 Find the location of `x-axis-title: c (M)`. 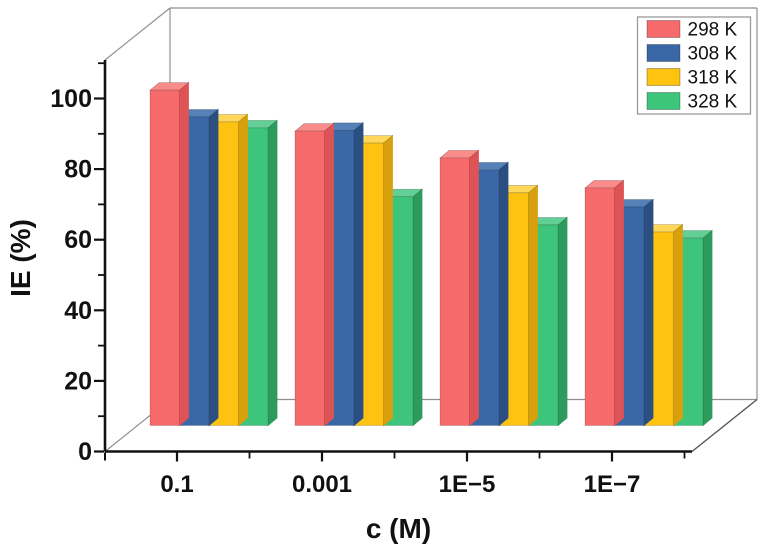

x-axis-title: c (M) is located at coordinates (398, 528).